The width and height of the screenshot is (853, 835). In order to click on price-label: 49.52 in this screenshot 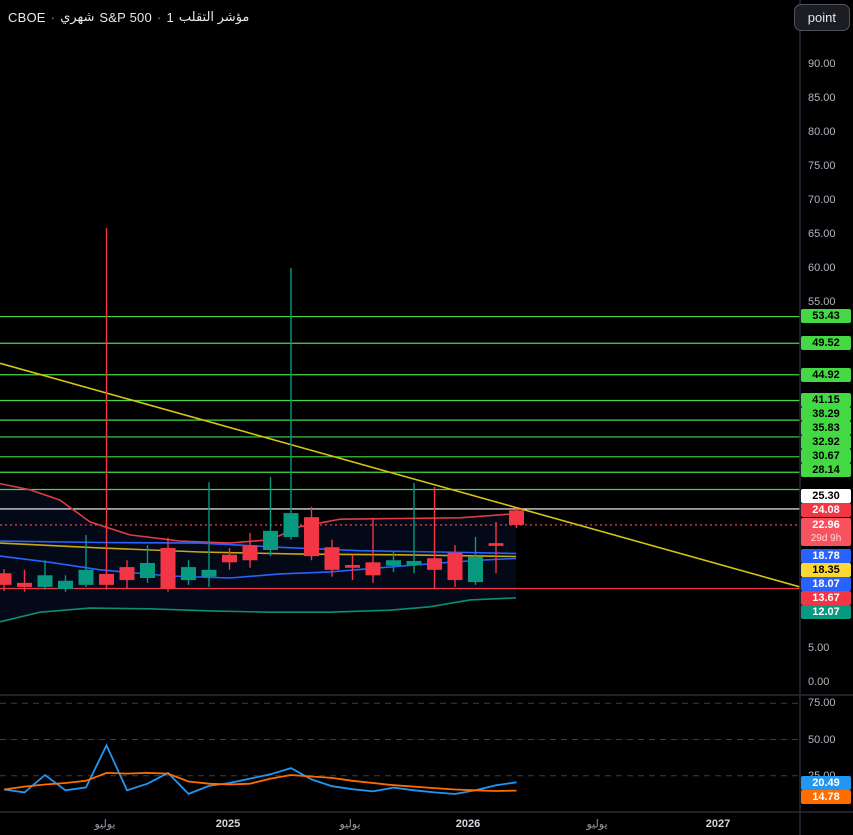, I will do `click(826, 343)`.